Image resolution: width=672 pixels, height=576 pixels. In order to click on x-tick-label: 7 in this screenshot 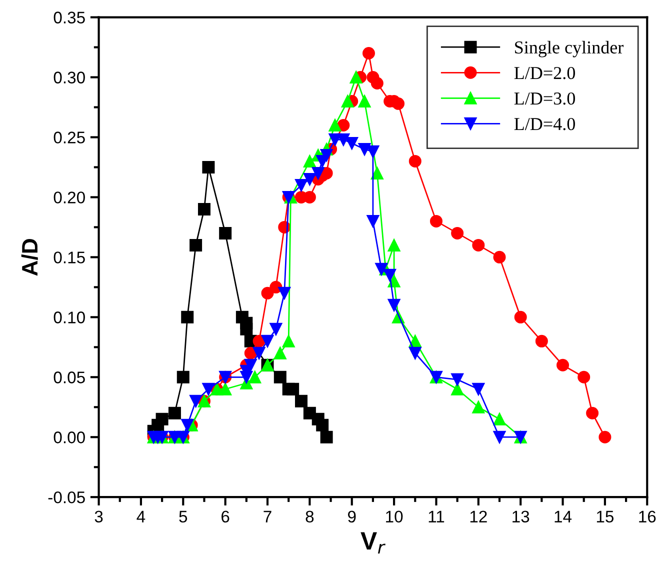, I will do `click(268, 516)`.